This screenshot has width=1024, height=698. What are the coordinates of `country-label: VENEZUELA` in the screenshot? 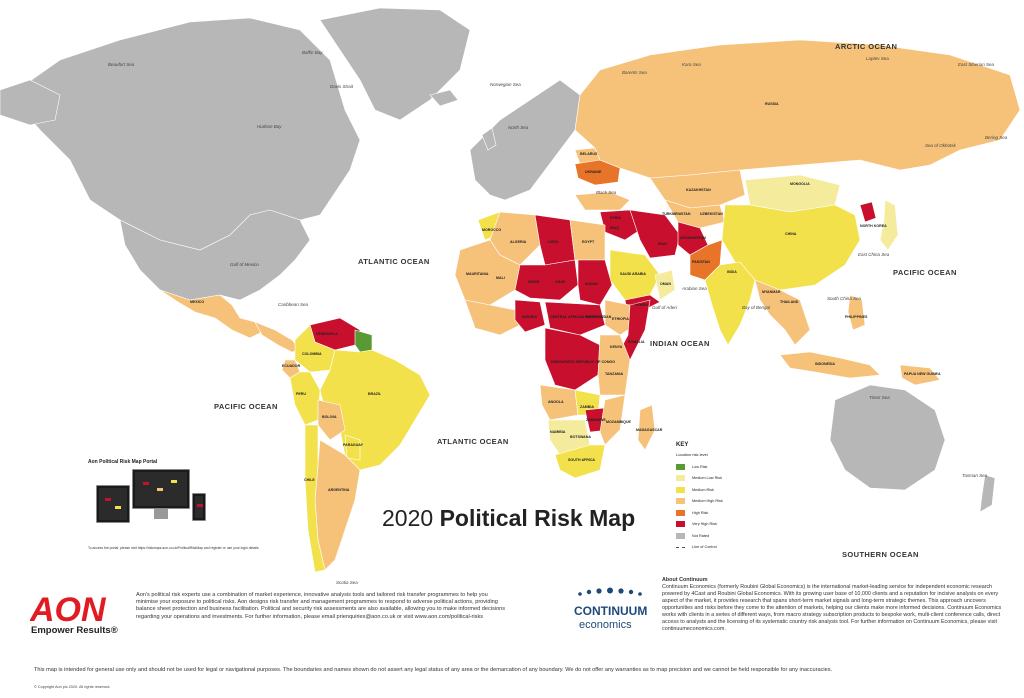 It's located at (327, 334).